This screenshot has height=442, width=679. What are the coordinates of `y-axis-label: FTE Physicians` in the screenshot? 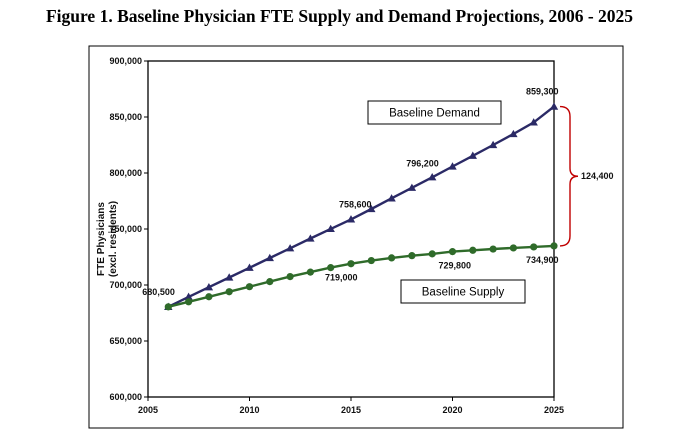 It's located at (101, 239).